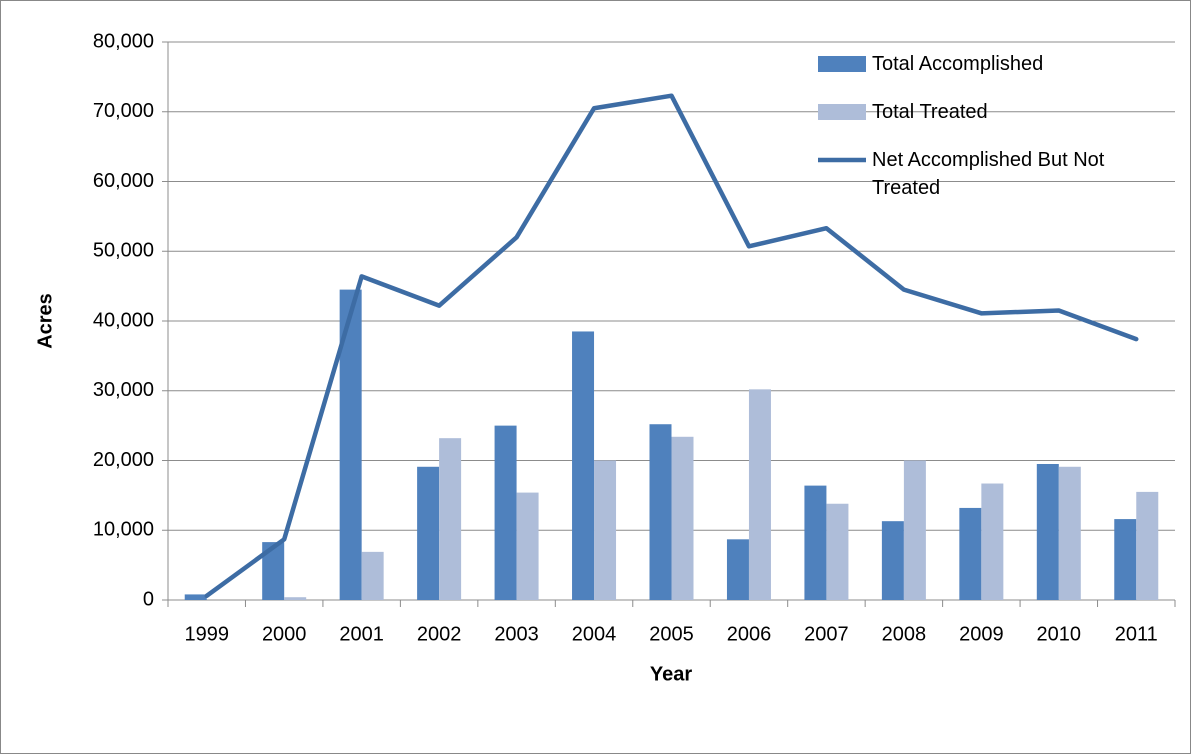 This screenshot has height=754, width=1191. Describe the element at coordinates (594, 634) in the screenshot. I see `x-tick-label: 2004` at that location.